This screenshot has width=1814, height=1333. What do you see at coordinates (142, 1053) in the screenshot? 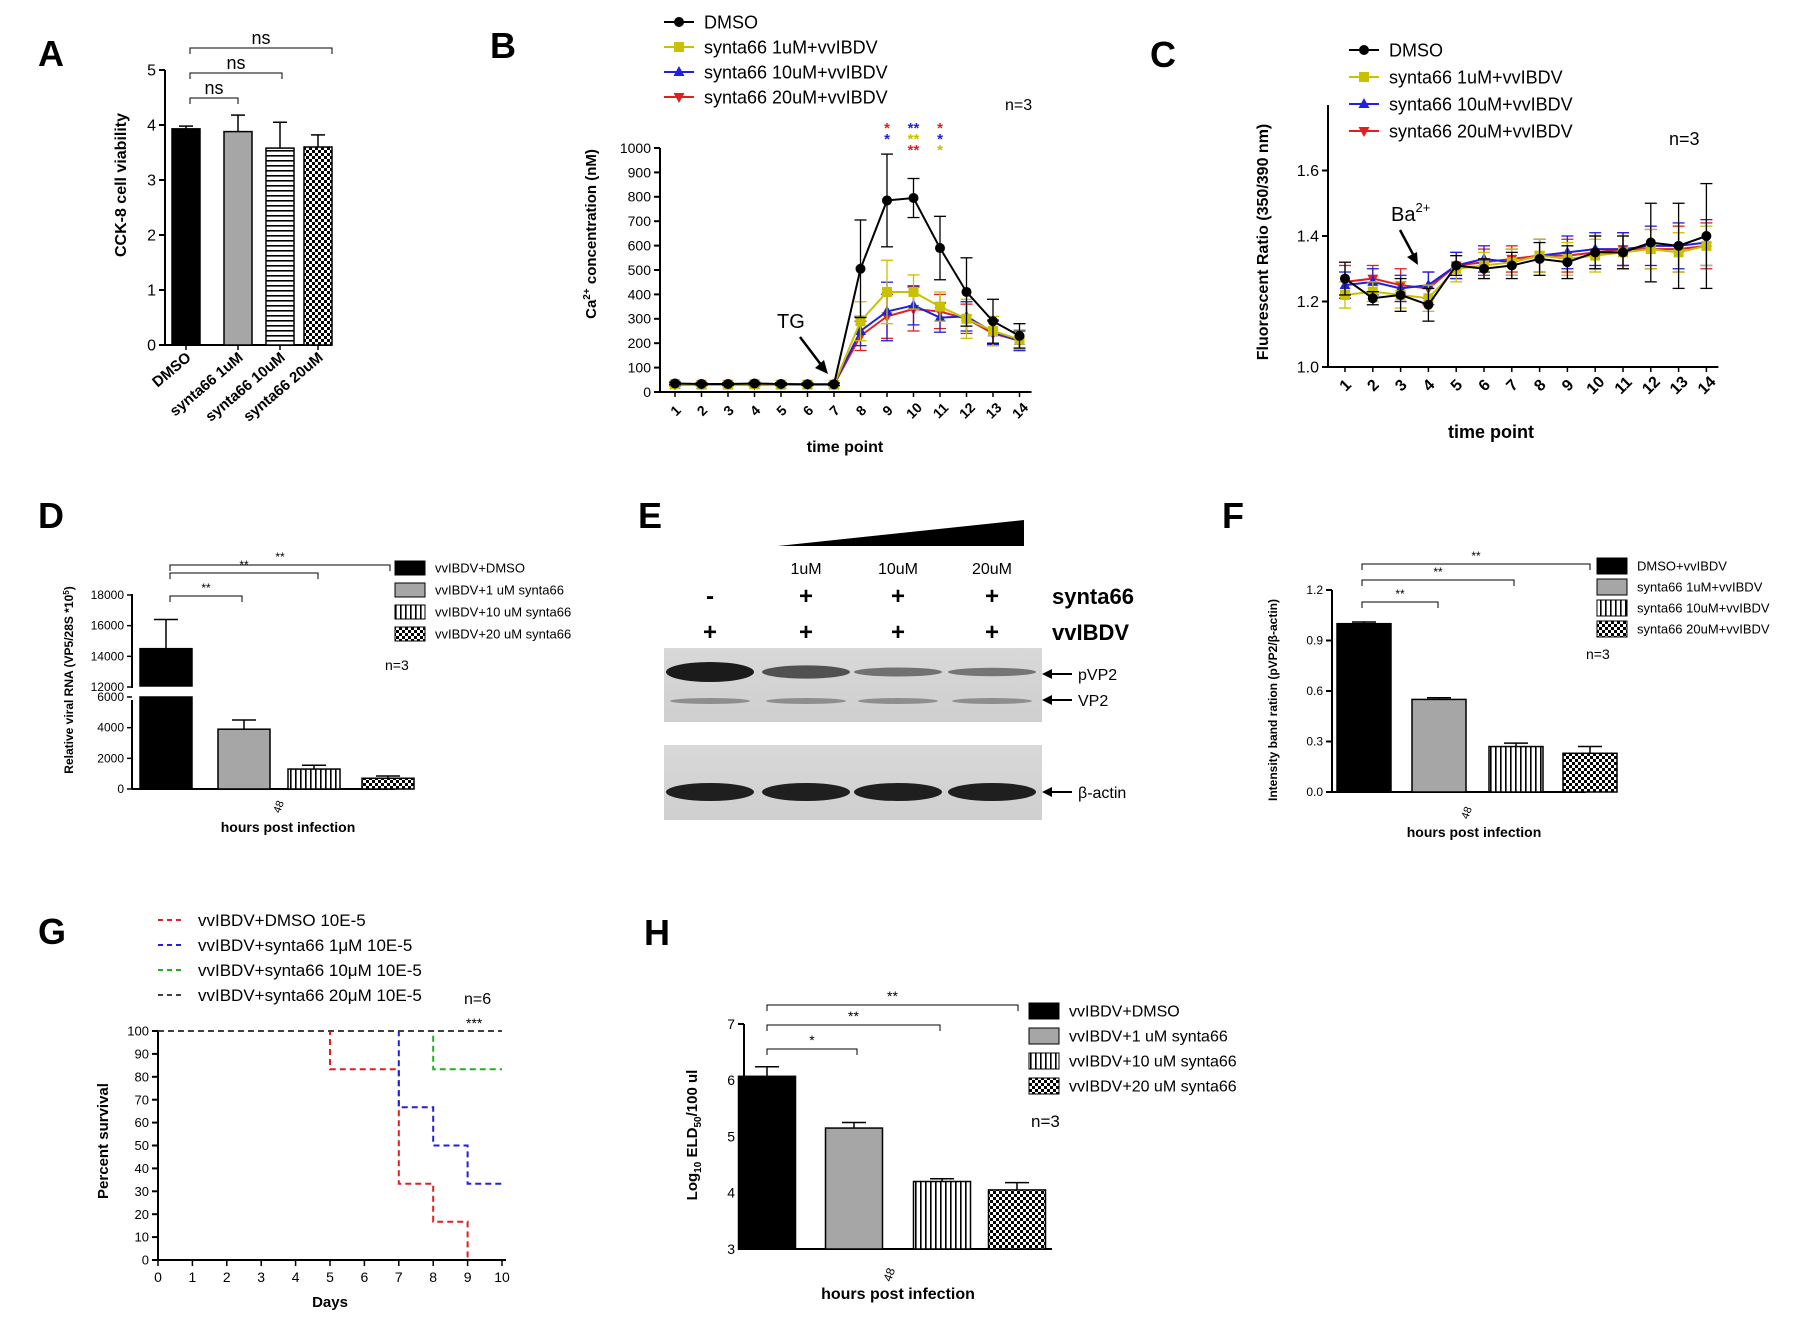
I see `y-tick-label: 90` at bounding box center [142, 1053].